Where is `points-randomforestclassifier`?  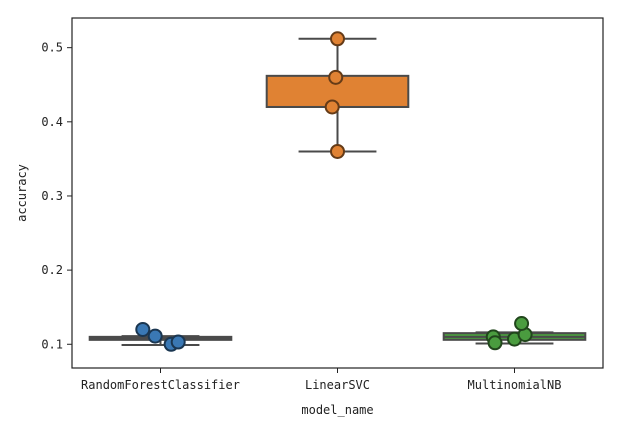 points-randomforestclassifier is located at coordinates (160, 336).